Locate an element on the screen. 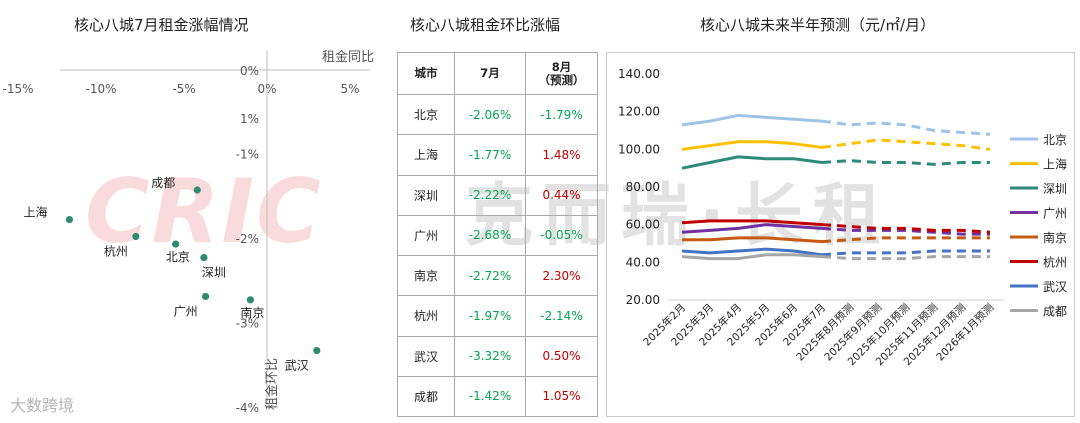 Image resolution: width=1080 pixels, height=423 pixels. y-tick-label: 100.00 is located at coordinates (639, 149).